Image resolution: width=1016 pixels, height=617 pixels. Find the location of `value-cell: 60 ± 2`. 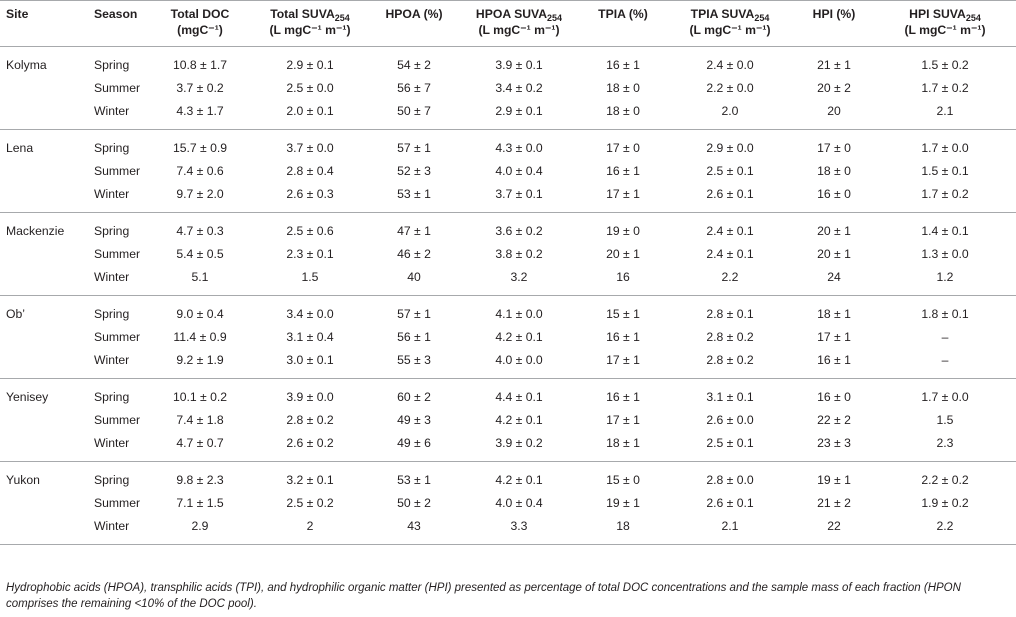

value-cell: 60 ± 2 is located at coordinates (414, 397).